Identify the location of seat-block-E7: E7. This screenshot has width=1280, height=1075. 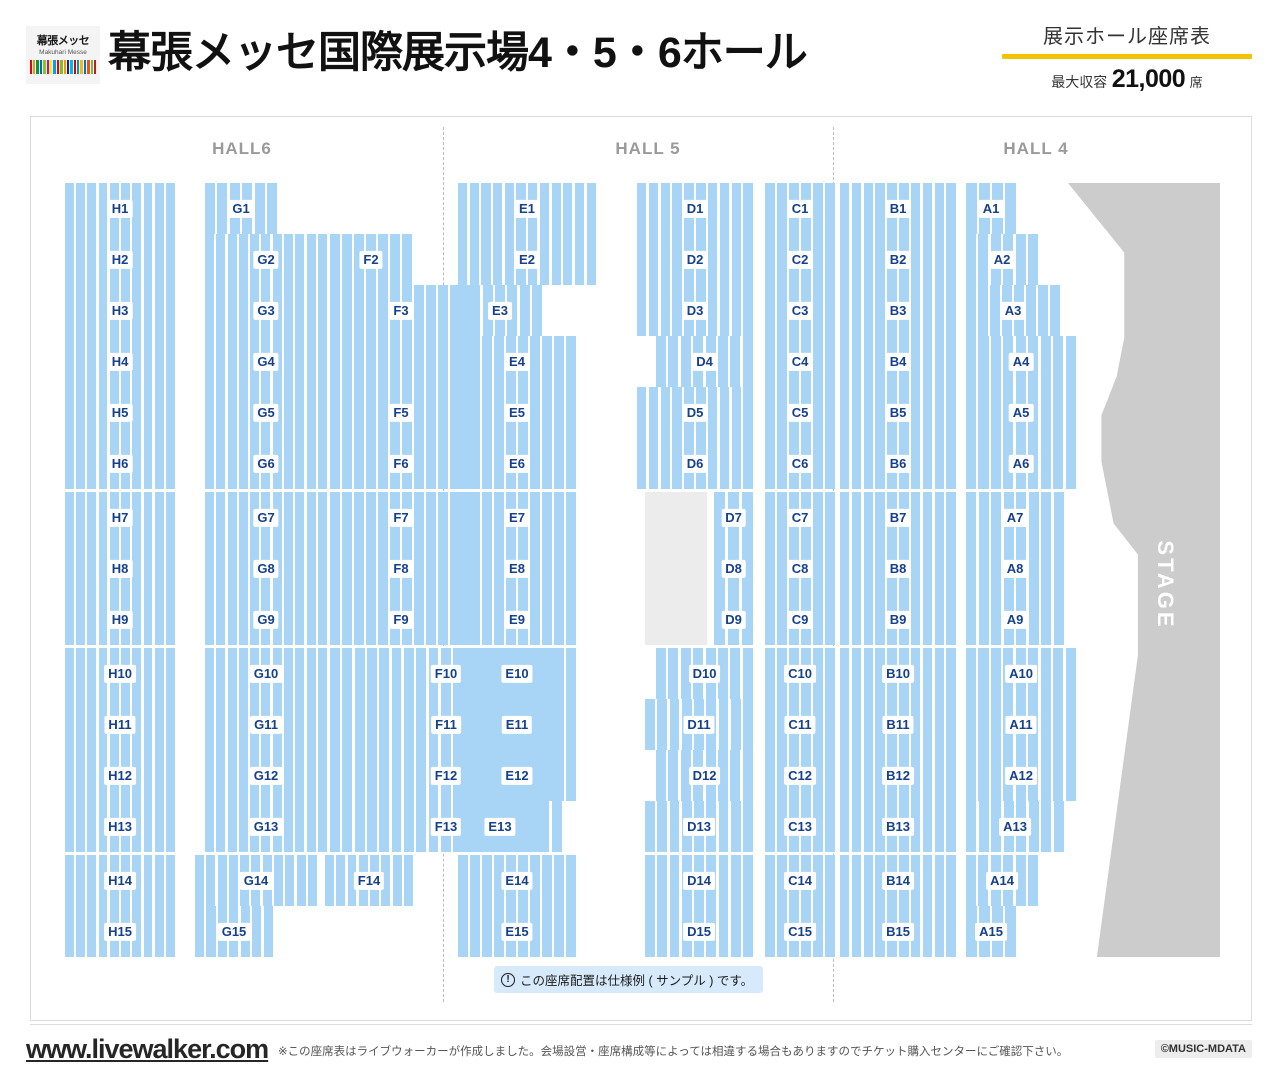
(517, 517).